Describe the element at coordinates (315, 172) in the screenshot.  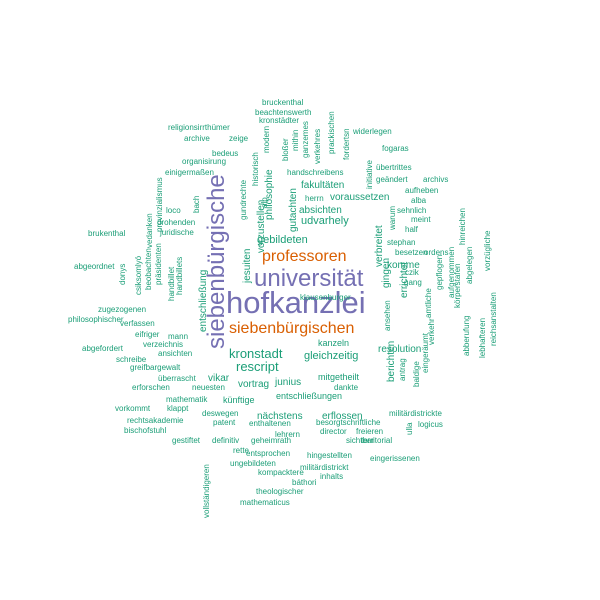
I see `word-58: handschreibens` at that location.